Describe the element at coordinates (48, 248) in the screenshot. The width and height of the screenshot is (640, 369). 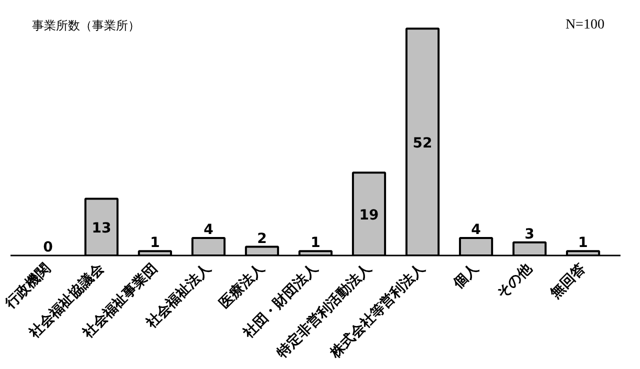
I see `data-label: 0` at that location.